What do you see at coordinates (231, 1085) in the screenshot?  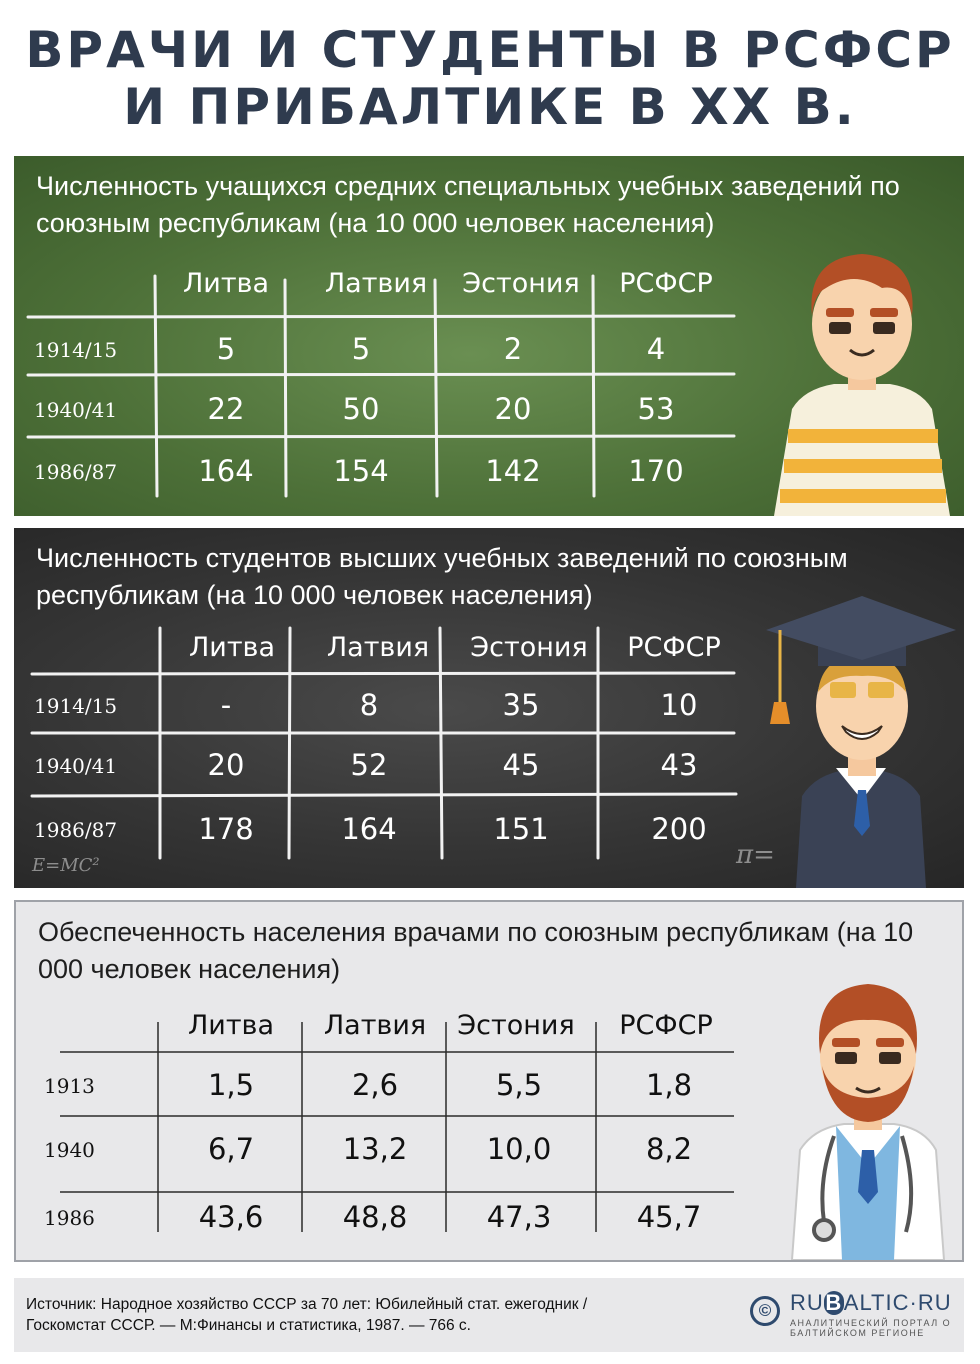 I see `table3-cell-0-0: 1,5` at bounding box center [231, 1085].